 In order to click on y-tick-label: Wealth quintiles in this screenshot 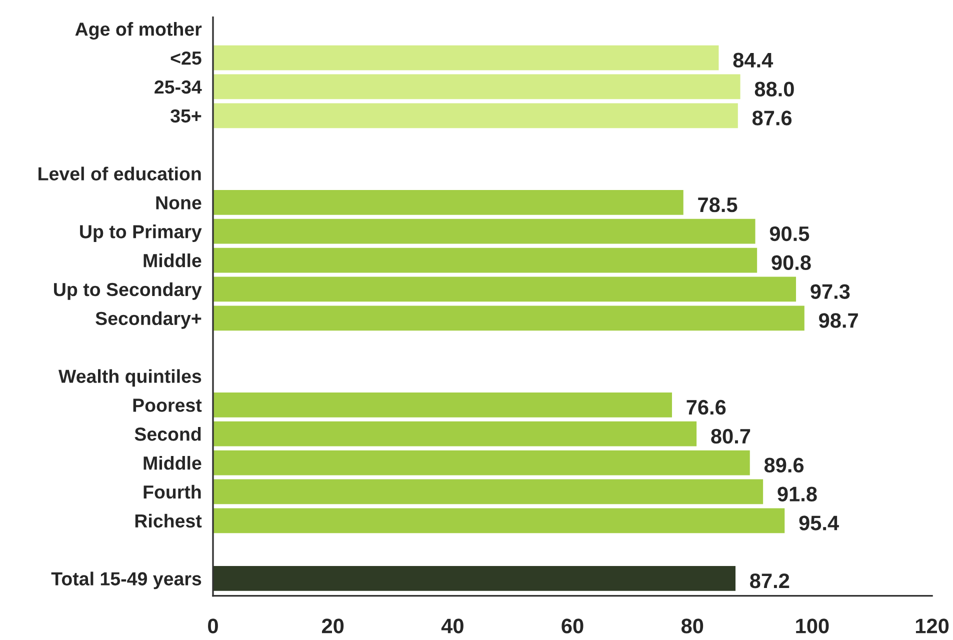, I will do `click(130, 378)`.